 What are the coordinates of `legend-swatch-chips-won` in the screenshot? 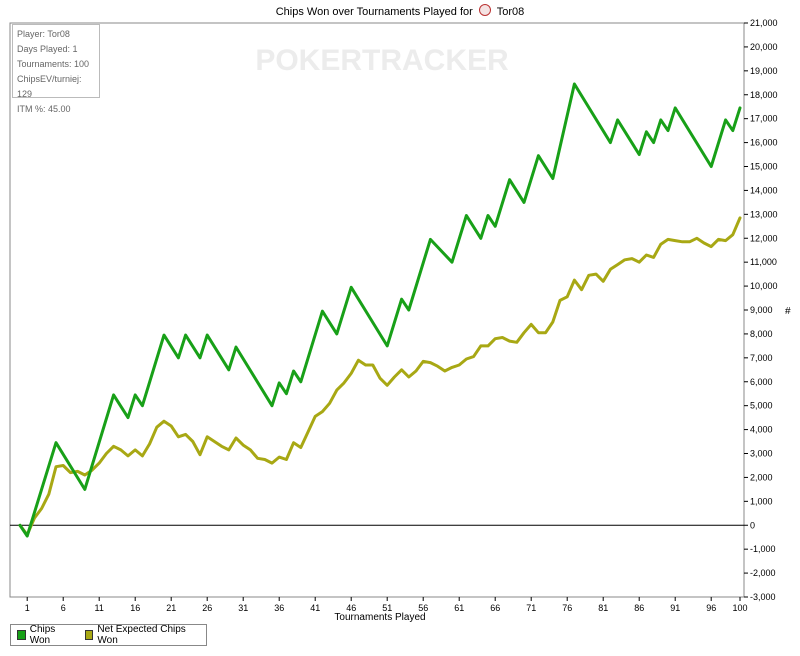 It's located at (21, 635).